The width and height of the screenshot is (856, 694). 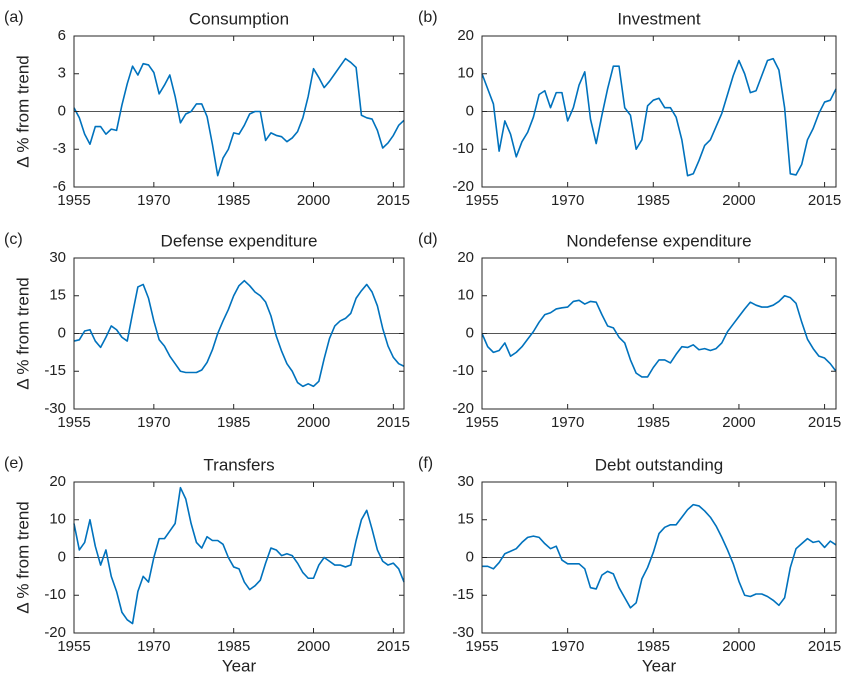 What do you see at coordinates (59, 148) in the screenshot?
I see `y-tick-label: -3` at bounding box center [59, 148].